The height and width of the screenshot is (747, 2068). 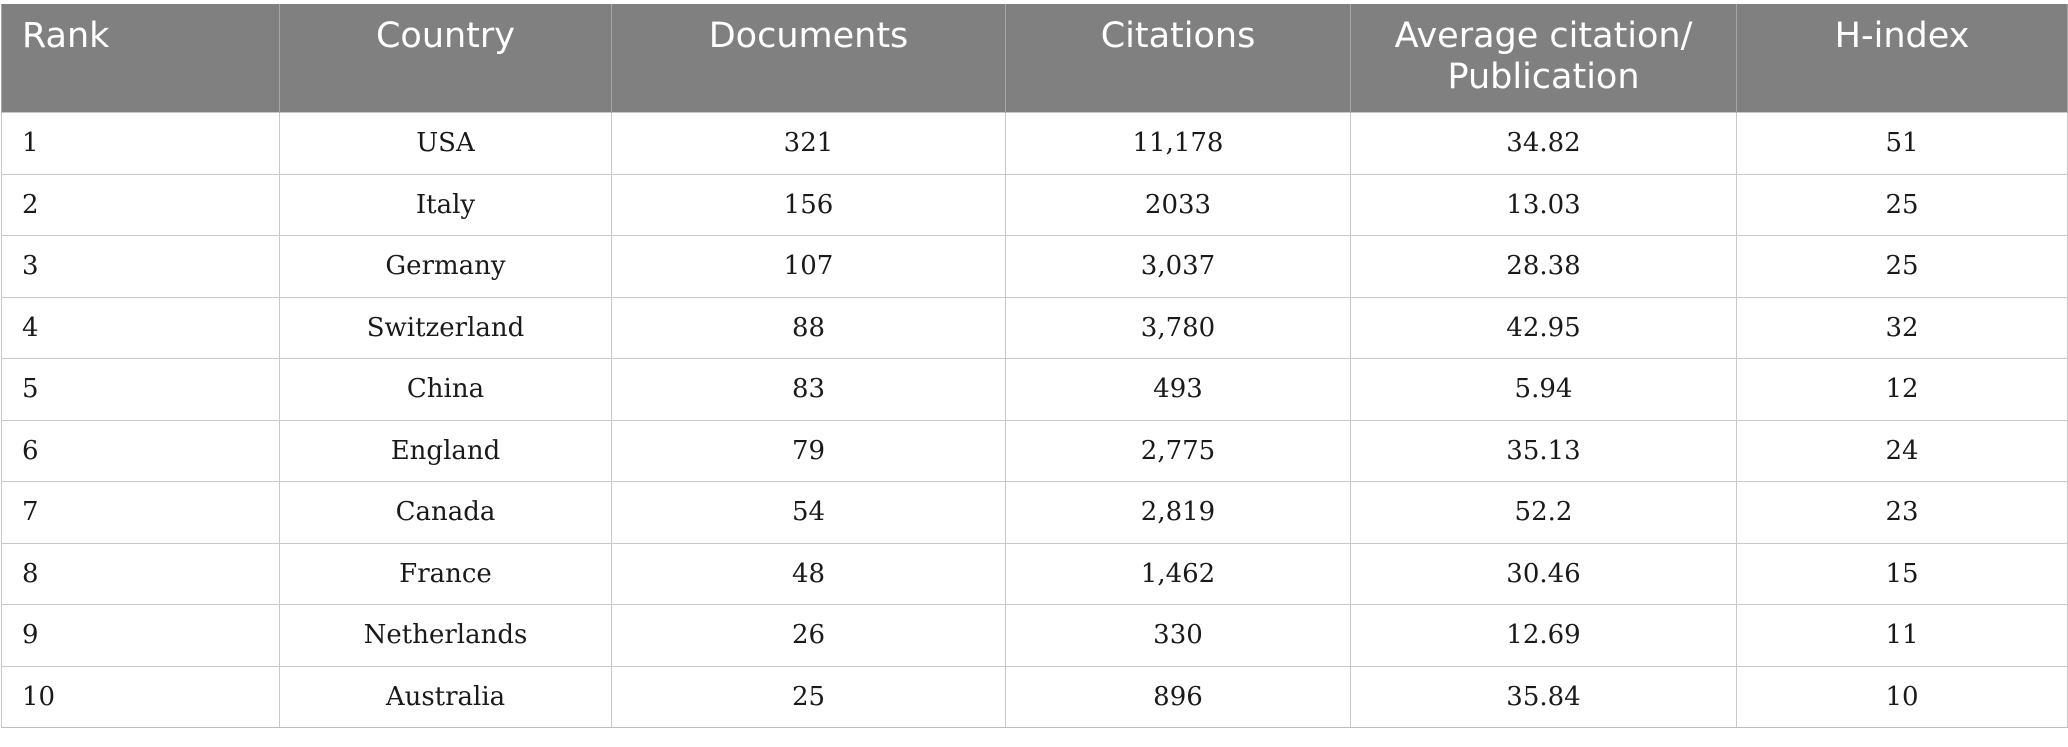 What do you see at coordinates (1178, 143) in the screenshot?
I see `cell-citations: 11,178` at bounding box center [1178, 143].